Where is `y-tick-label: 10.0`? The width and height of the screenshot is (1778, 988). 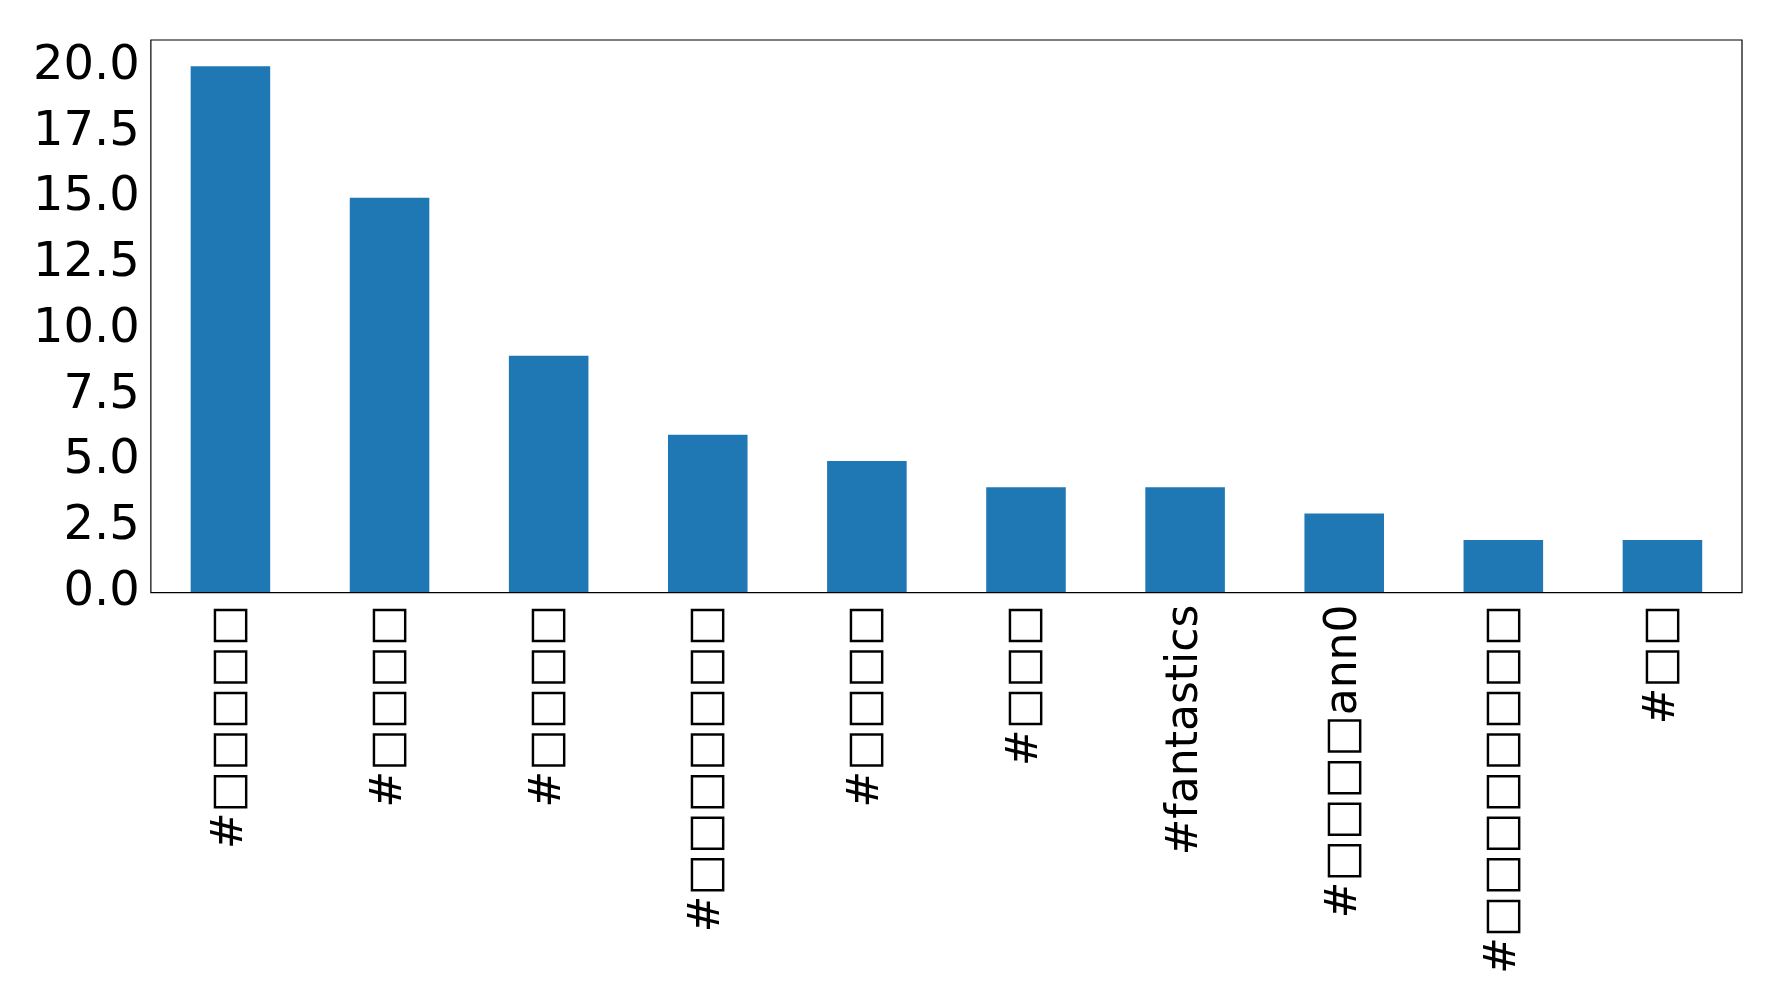
y-tick-label: 10.0 is located at coordinates (86, 324).